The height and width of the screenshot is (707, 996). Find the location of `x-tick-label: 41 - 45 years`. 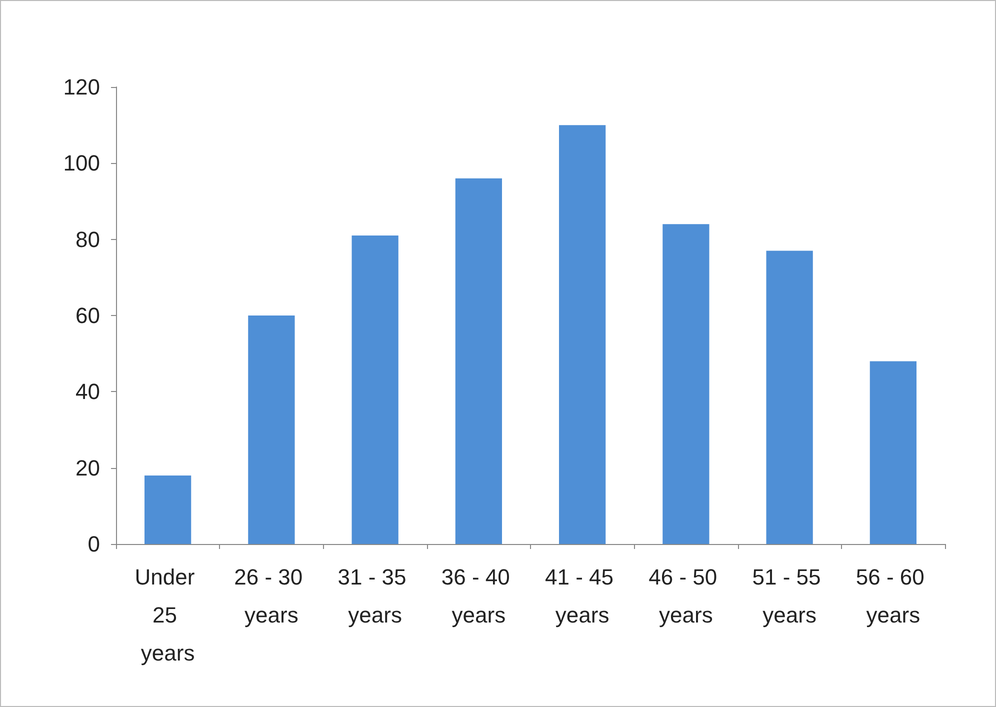

x-tick-label: 41 - 45 years is located at coordinates (582, 596).